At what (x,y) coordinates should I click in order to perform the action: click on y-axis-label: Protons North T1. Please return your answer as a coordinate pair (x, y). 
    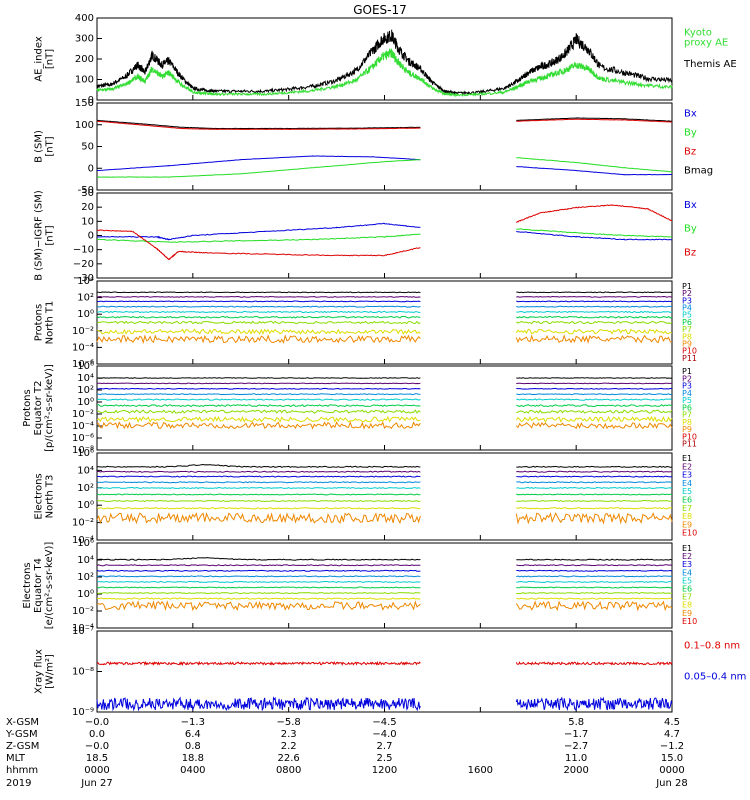
    Looking at the image, I should click on (45, 323).